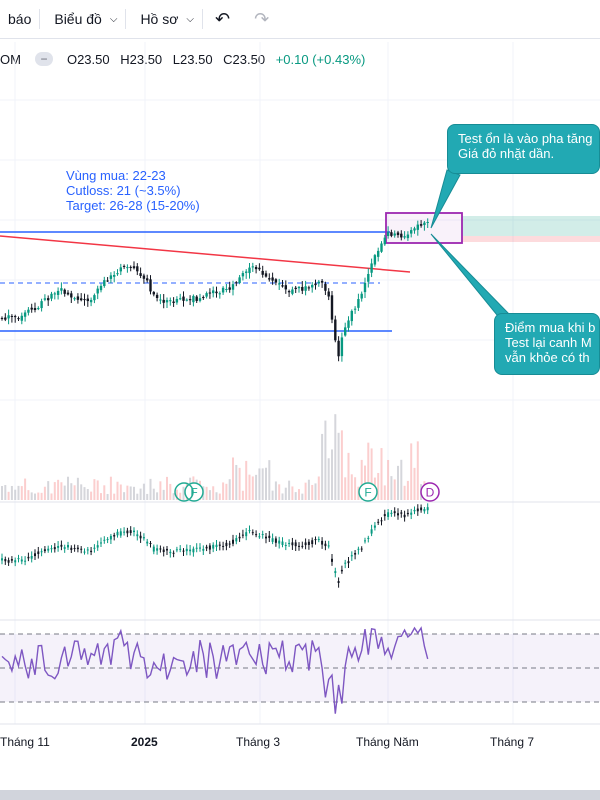  I want to click on event-marker-ring, so click(184, 492).